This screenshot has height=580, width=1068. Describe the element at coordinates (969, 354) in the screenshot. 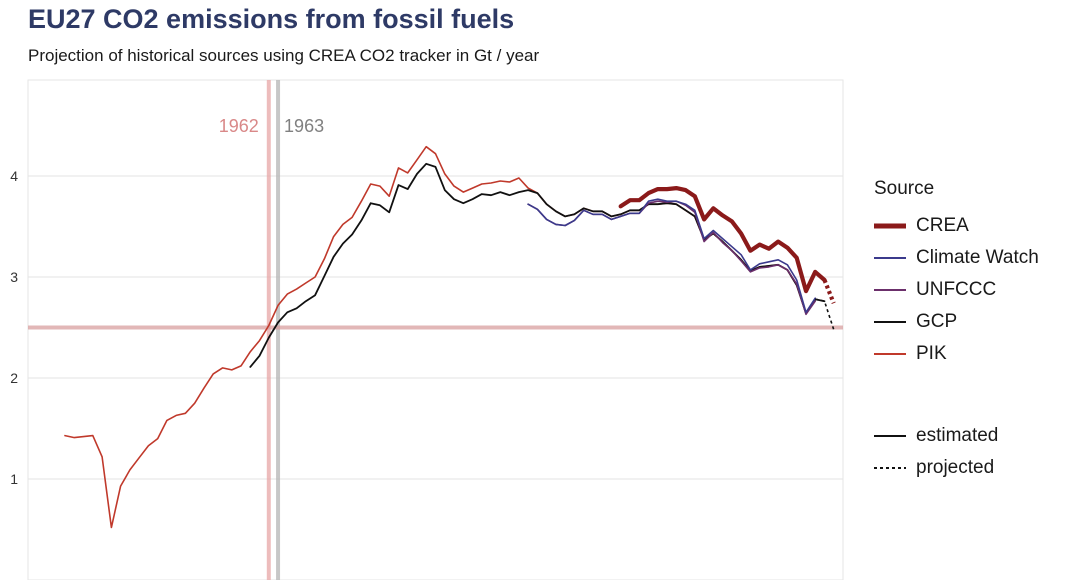

I see `legend-item-pik: PIK` at that location.